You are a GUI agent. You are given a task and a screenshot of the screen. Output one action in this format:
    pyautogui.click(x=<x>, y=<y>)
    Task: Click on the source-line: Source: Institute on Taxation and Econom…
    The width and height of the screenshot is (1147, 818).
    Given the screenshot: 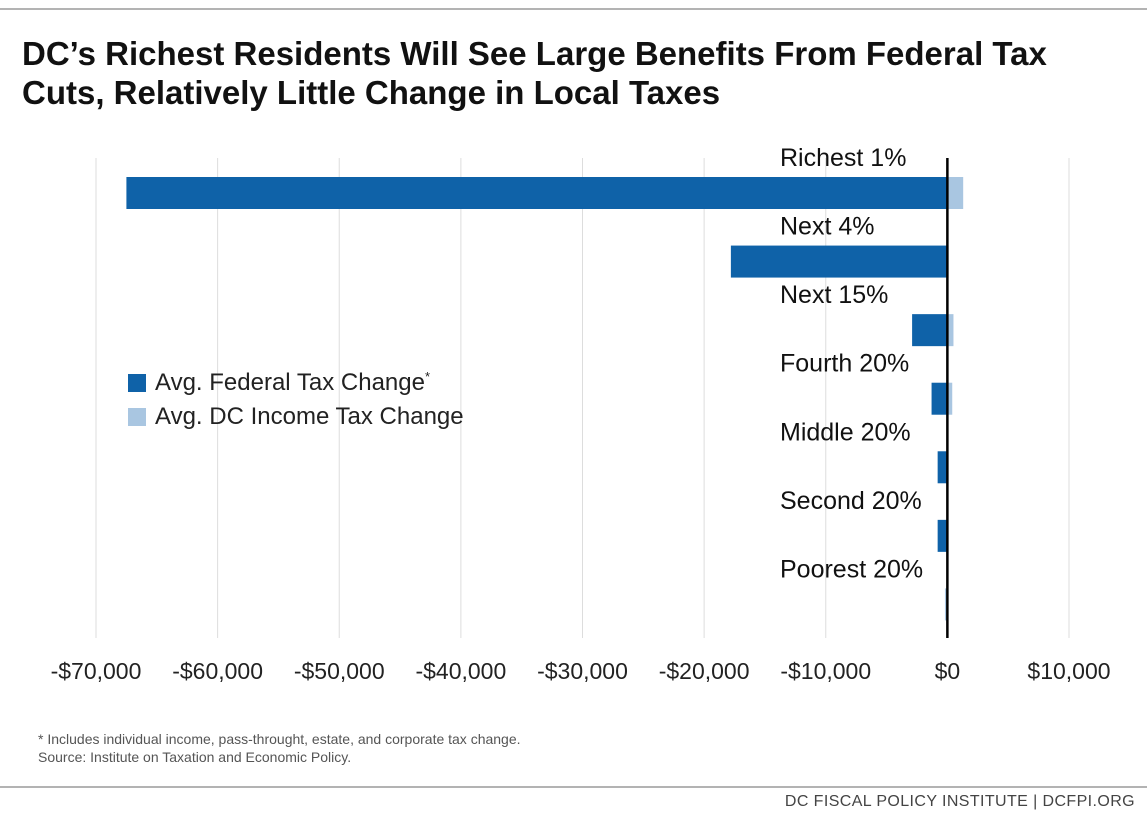 What is the action you would take?
    pyautogui.click(x=195, y=757)
    